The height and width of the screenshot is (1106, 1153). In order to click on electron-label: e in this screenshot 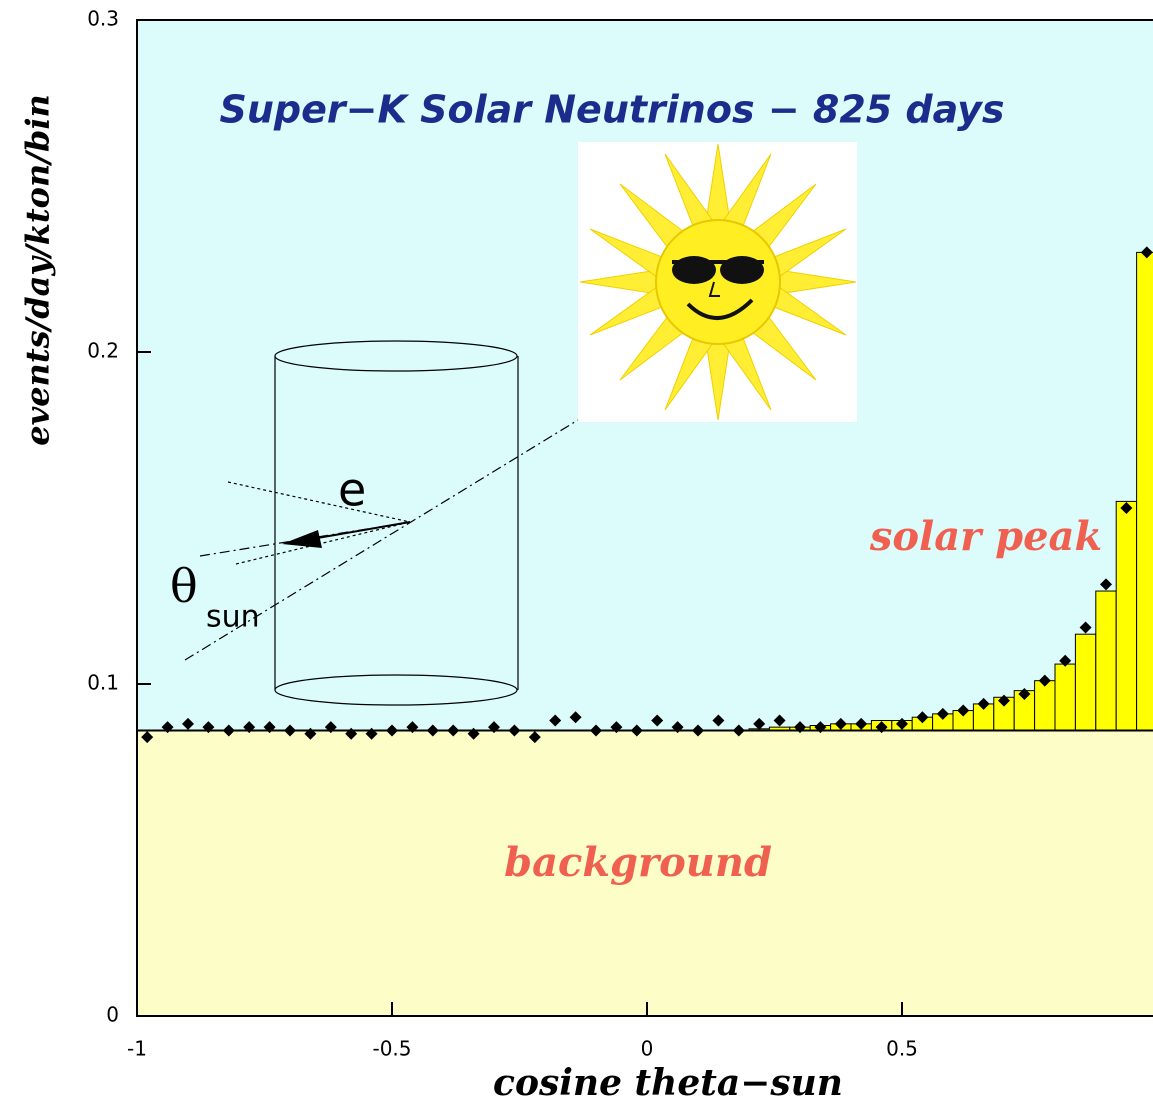, I will do `click(352, 490)`.